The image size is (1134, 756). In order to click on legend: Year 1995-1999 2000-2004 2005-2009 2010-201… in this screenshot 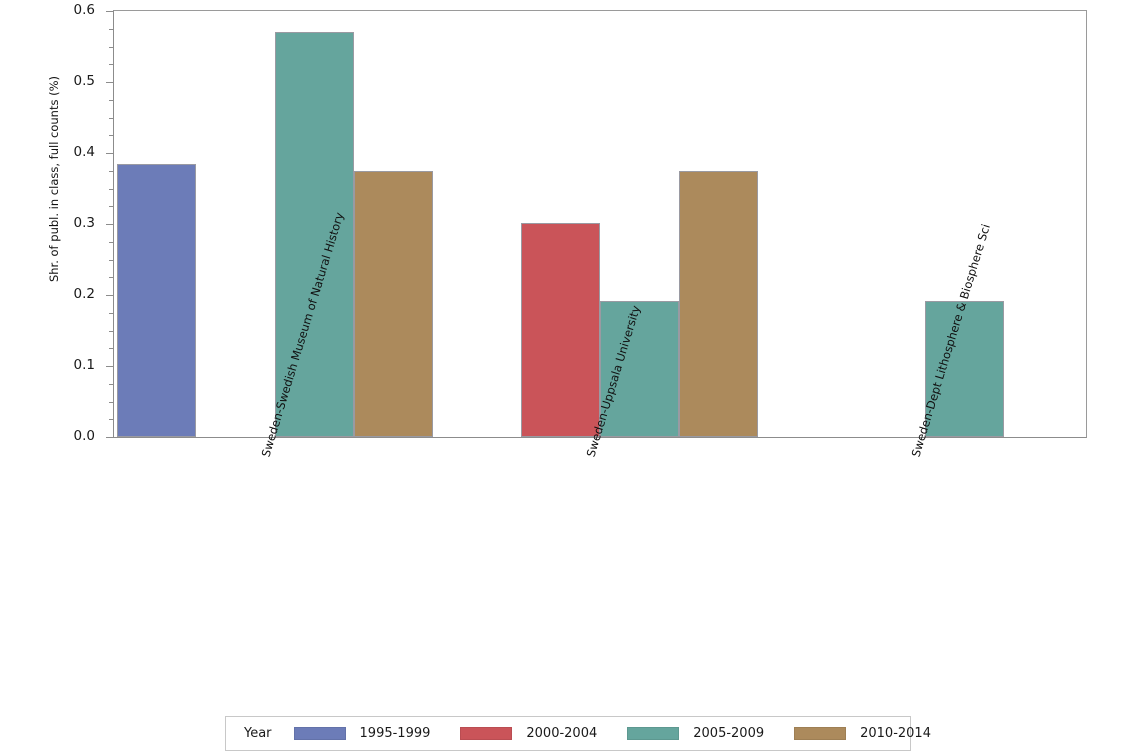, I will do `click(578, 733)`.